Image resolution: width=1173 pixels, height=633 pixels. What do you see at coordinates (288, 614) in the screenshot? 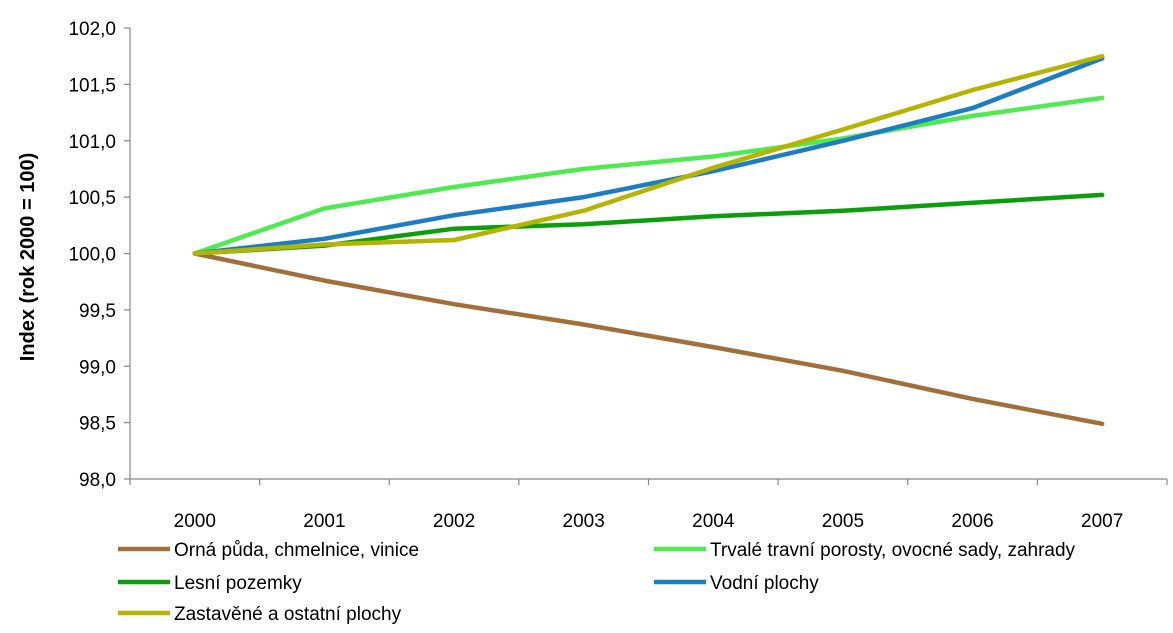
I see `legend-label-5: Zastavěné a ostatní plochy` at bounding box center [288, 614].